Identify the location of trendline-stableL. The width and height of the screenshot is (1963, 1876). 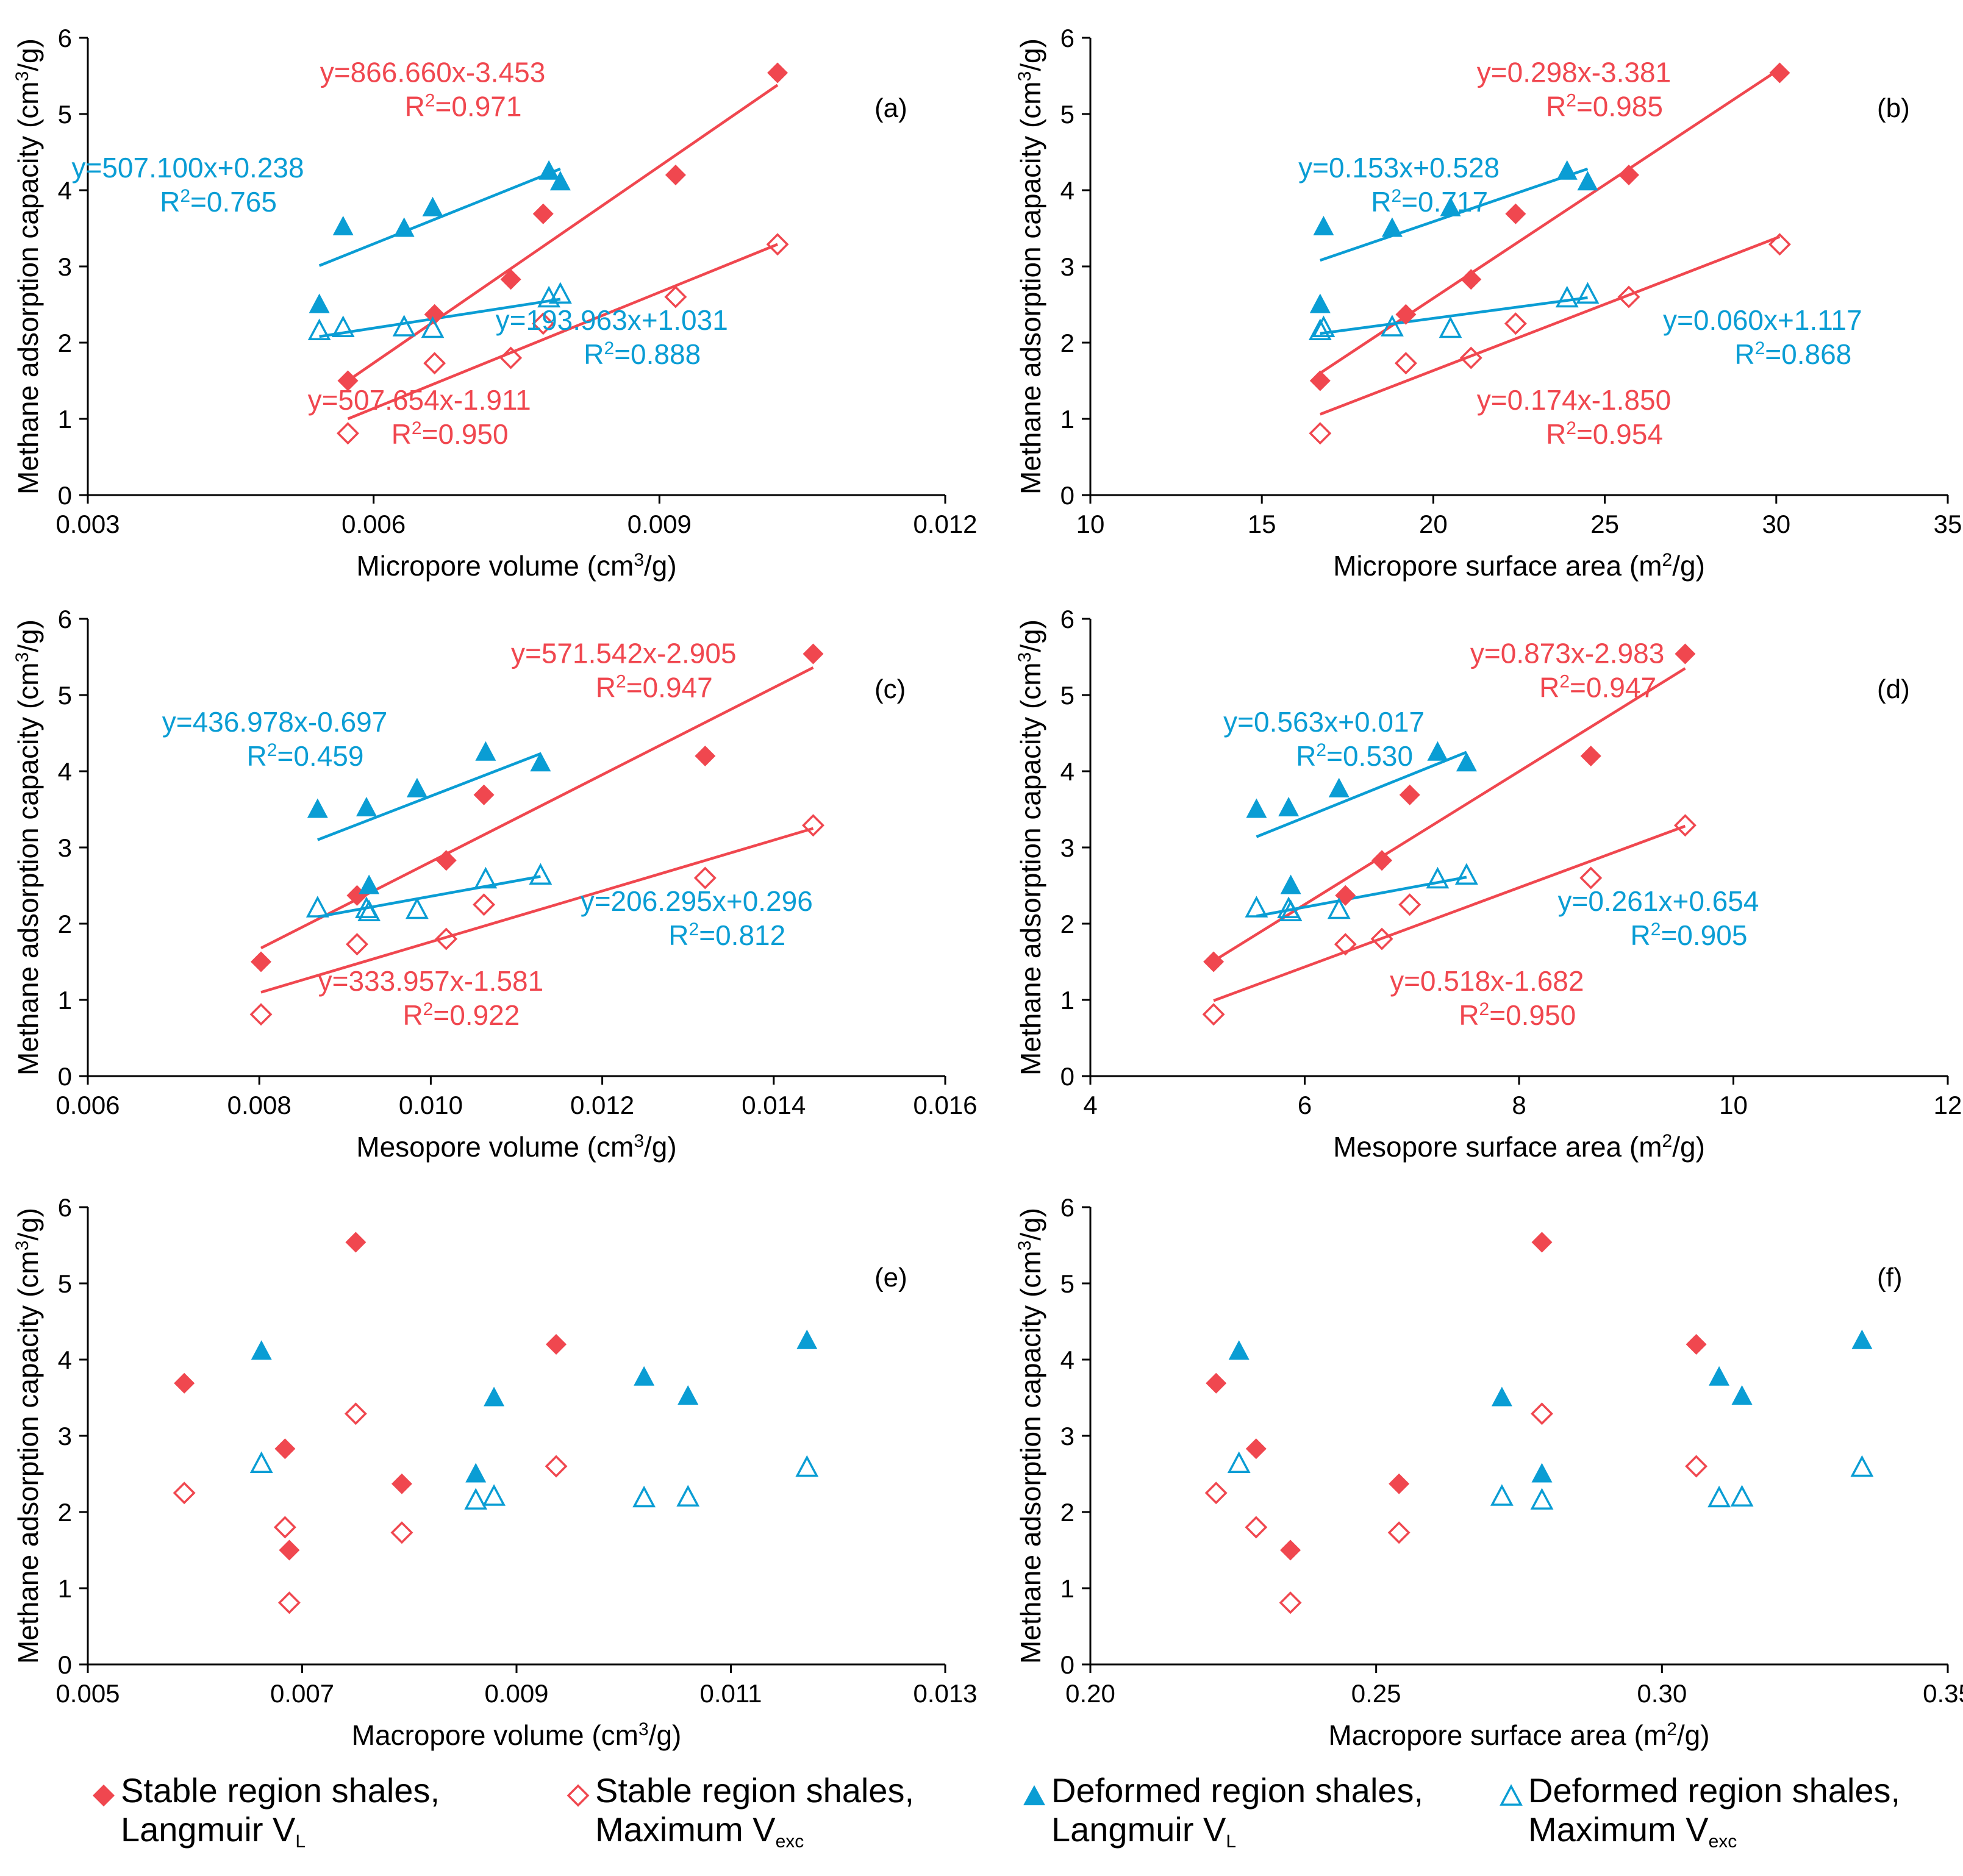
(563, 233).